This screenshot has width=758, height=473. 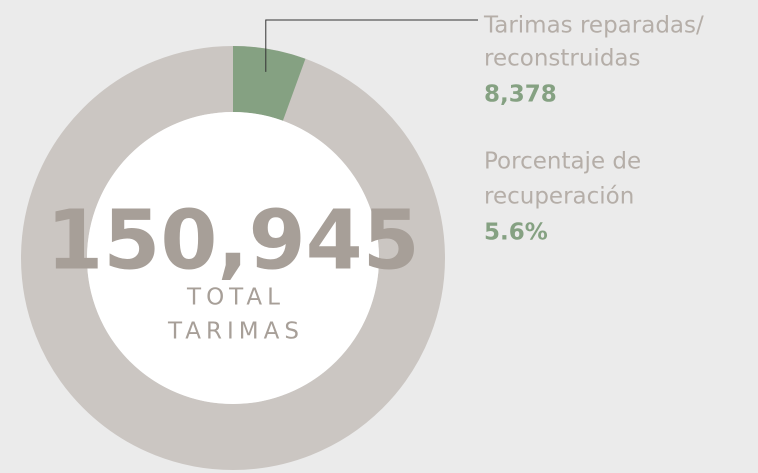 I want to click on donut-segment, so click(x=269, y=83).